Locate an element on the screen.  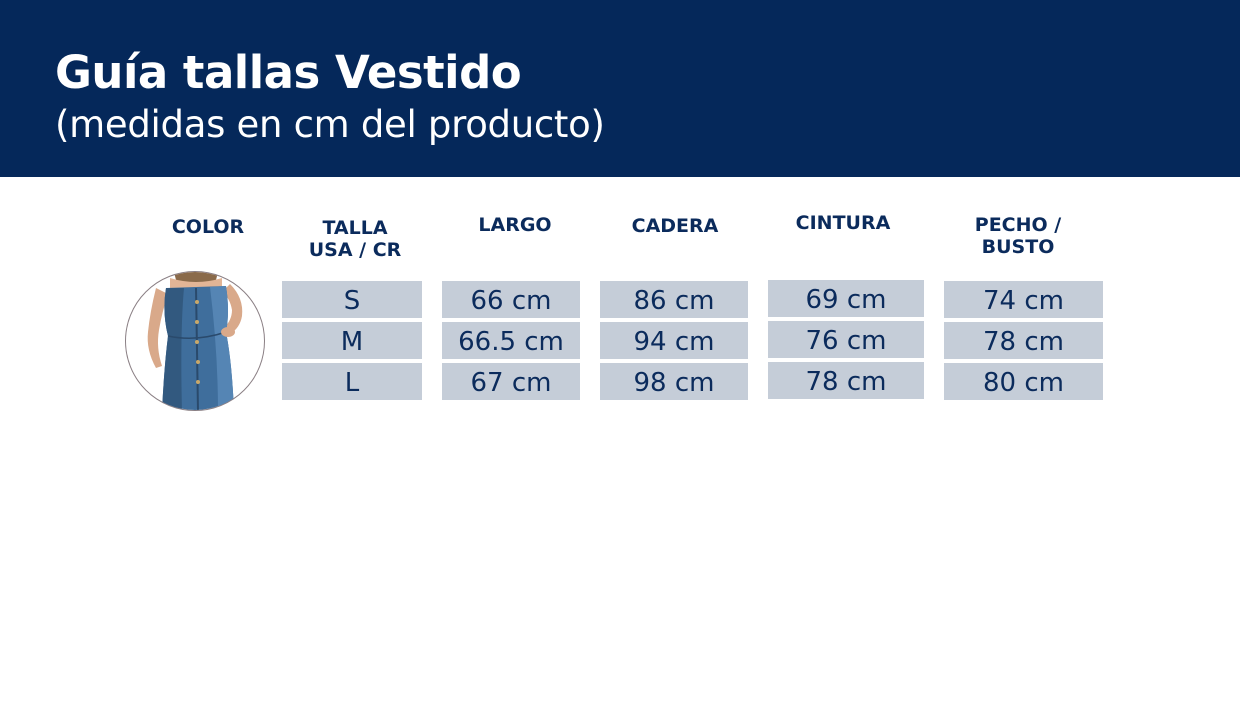
table-cell-talla-l: L is located at coordinates (352, 381).